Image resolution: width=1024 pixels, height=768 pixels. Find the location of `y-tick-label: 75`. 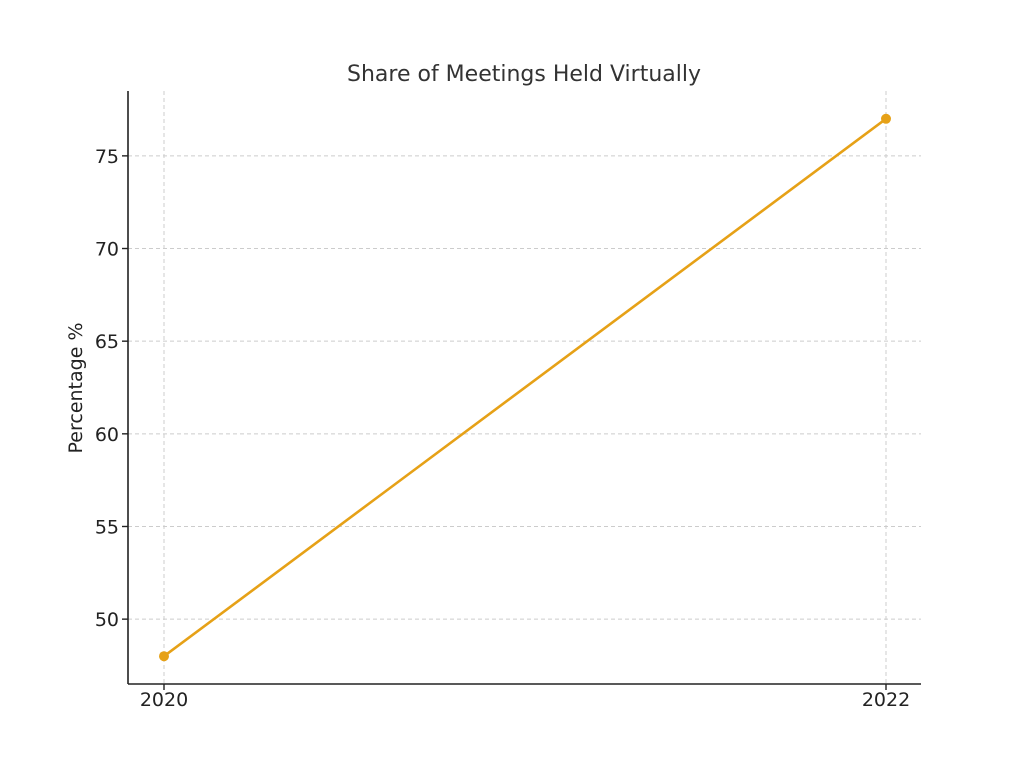

y-tick-label: 75 is located at coordinates (107, 157).